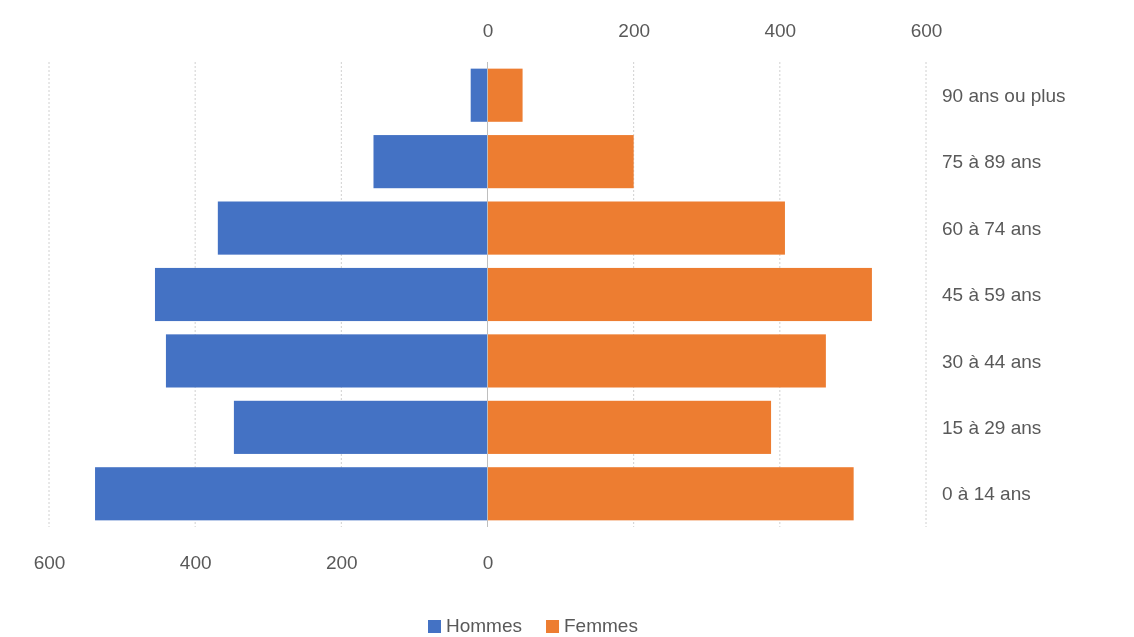 The image size is (1134, 637). Describe the element at coordinates (986, 494) in the screenshot. I see `y-tick-label: 0 à 14 ans` at that location.